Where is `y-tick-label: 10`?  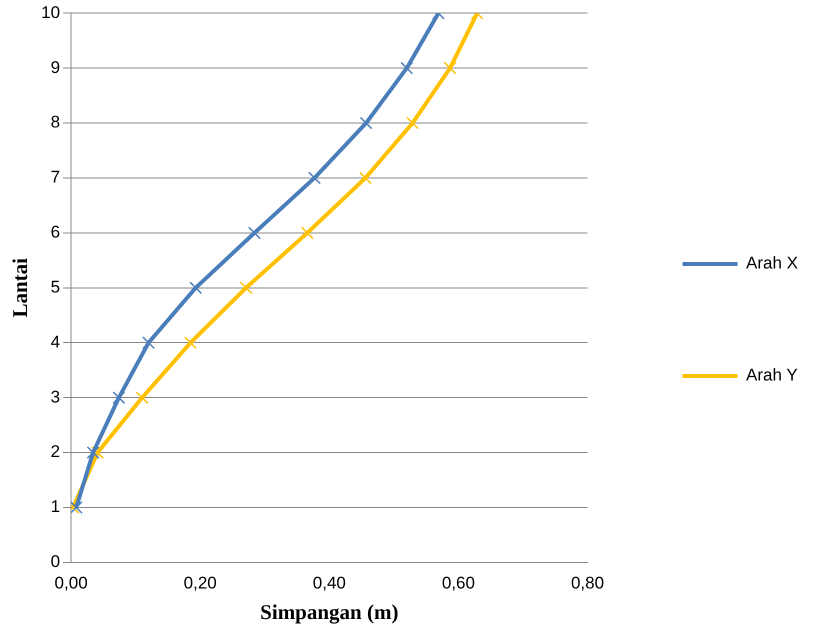
y-tick-label: 10 is located at coordinates (50, 12).